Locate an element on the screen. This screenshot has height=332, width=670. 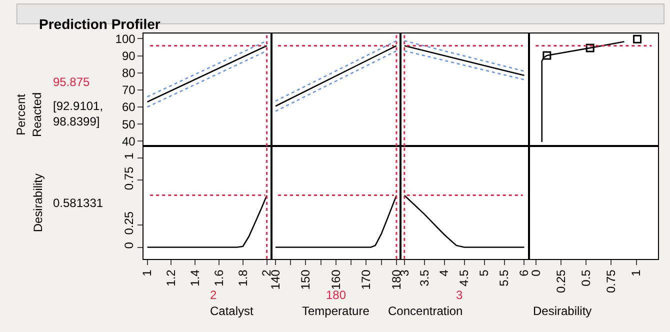
y-tick-label: 0.75 is located at coordinates (129, 178).